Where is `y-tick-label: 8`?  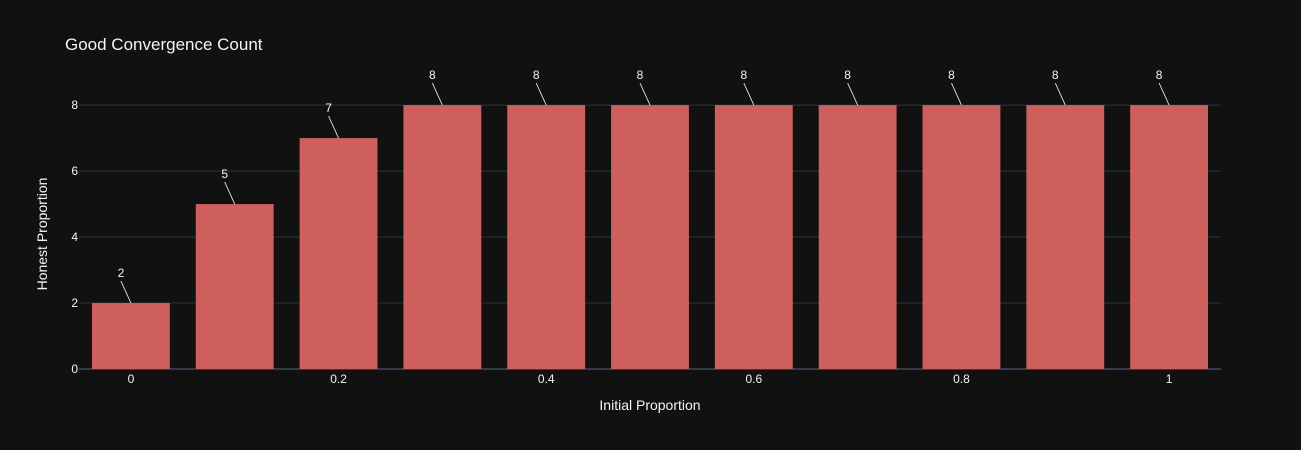
y-tick-label: 8 is located at coordinates (74, 105).